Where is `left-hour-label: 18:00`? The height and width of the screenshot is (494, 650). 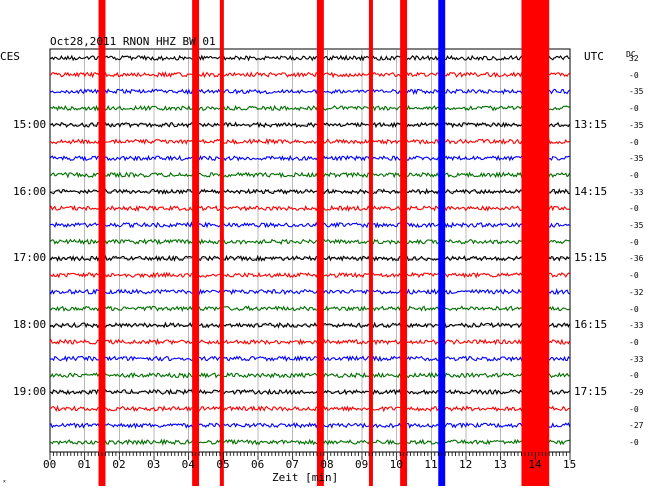 left-hour-label: 18:00 is located at coordinates (30, 325).